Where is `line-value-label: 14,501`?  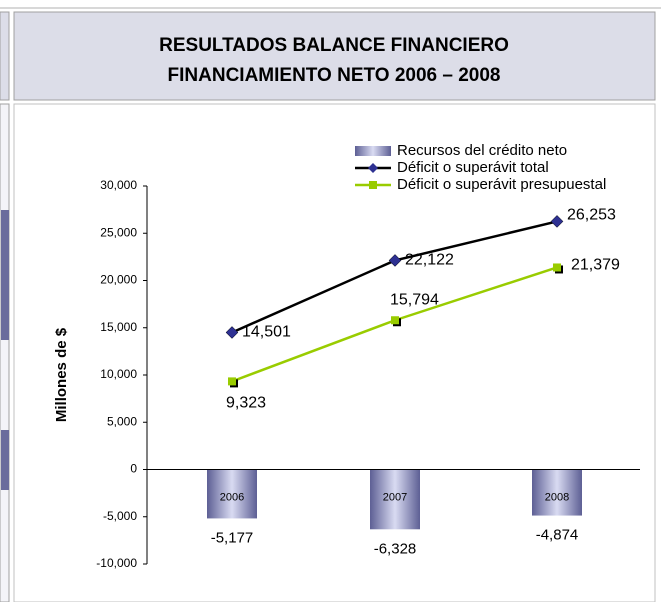
line-value-label: 14,501 is located at coordinates (266, 332).